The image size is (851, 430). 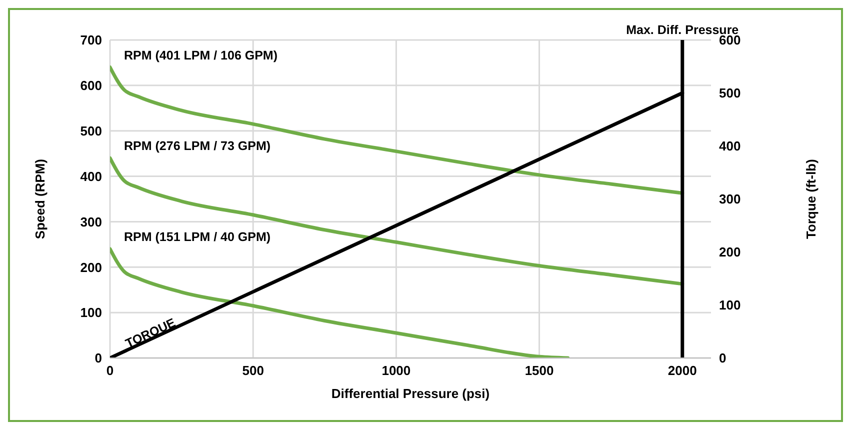 What do you see at coordinates (396, 370) in the screenshot?
I see `x-tick-label: 1000` at bounding box center [396, 370].